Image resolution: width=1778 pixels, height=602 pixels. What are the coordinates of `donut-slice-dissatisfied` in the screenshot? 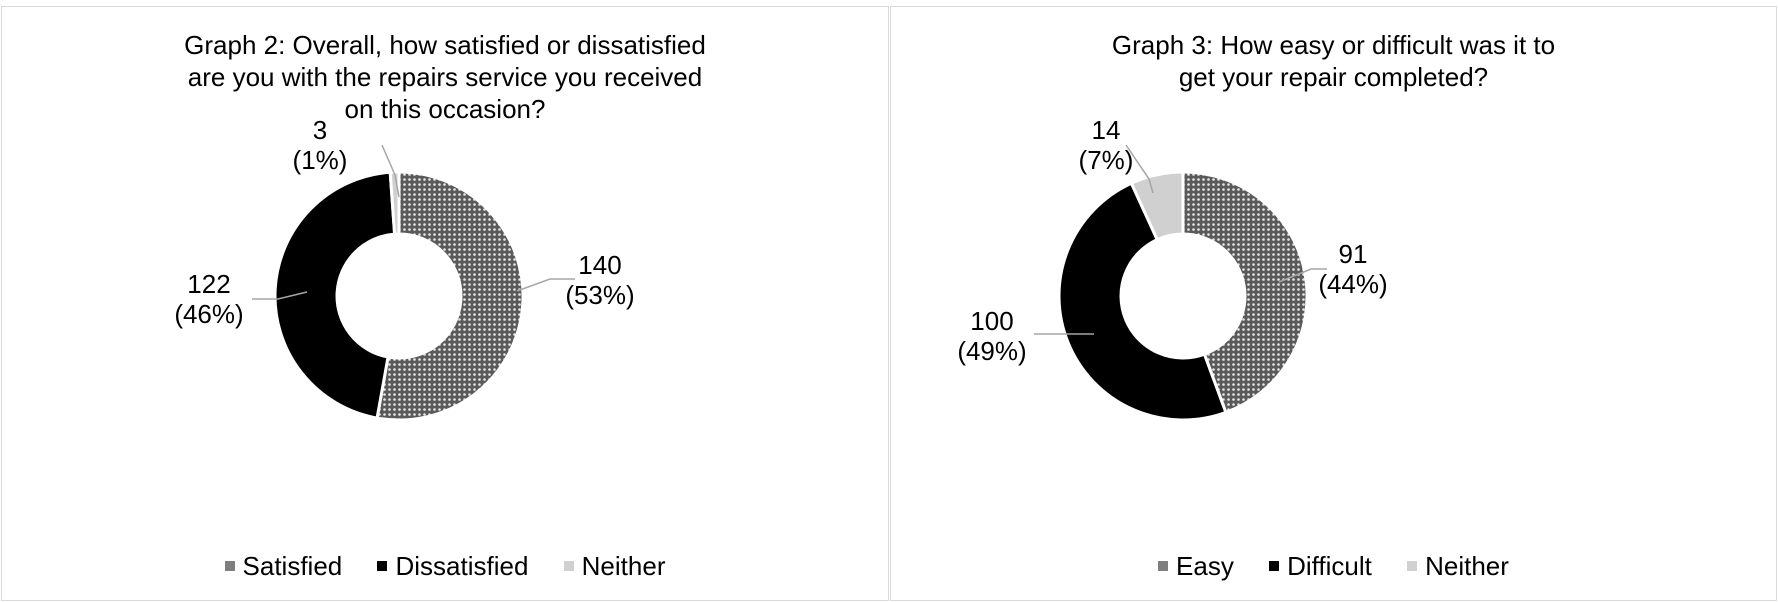 It's located at (335, 295).